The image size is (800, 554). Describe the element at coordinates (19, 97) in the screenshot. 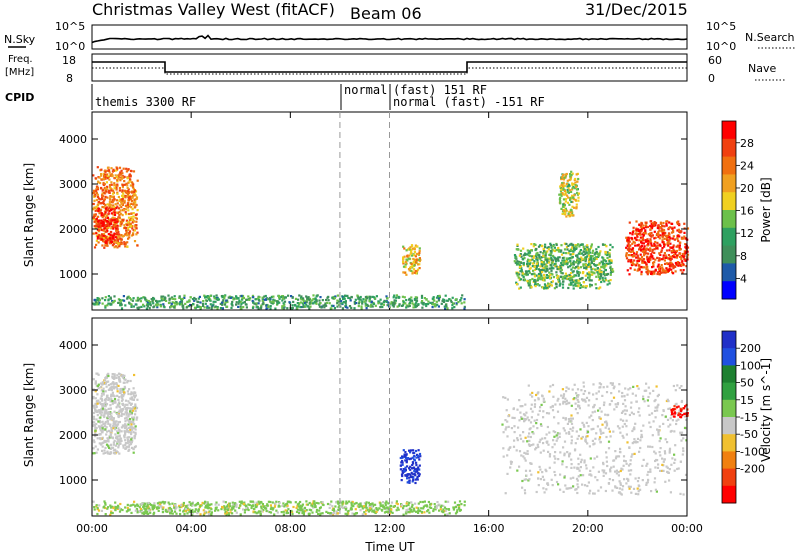

I see `cpid-label: CPID` at that location.